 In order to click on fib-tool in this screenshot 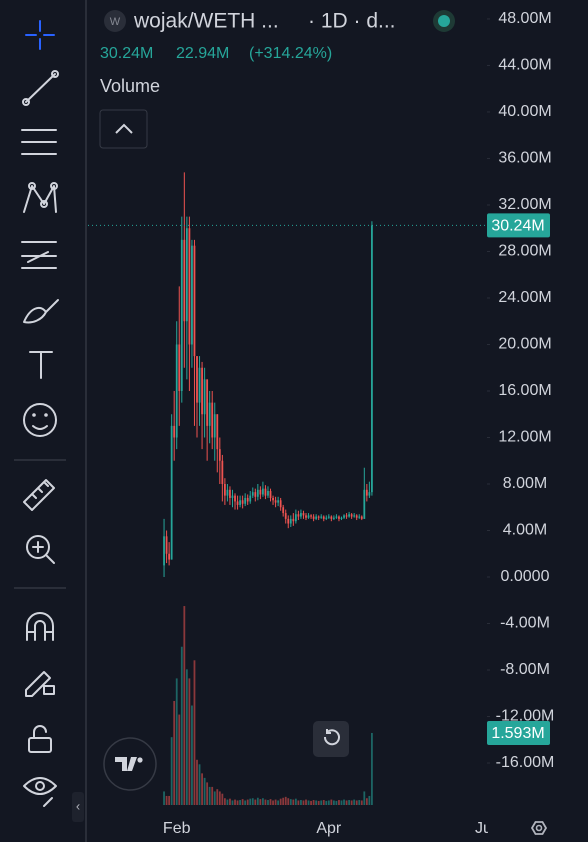, I will do `click(39, 142)`.